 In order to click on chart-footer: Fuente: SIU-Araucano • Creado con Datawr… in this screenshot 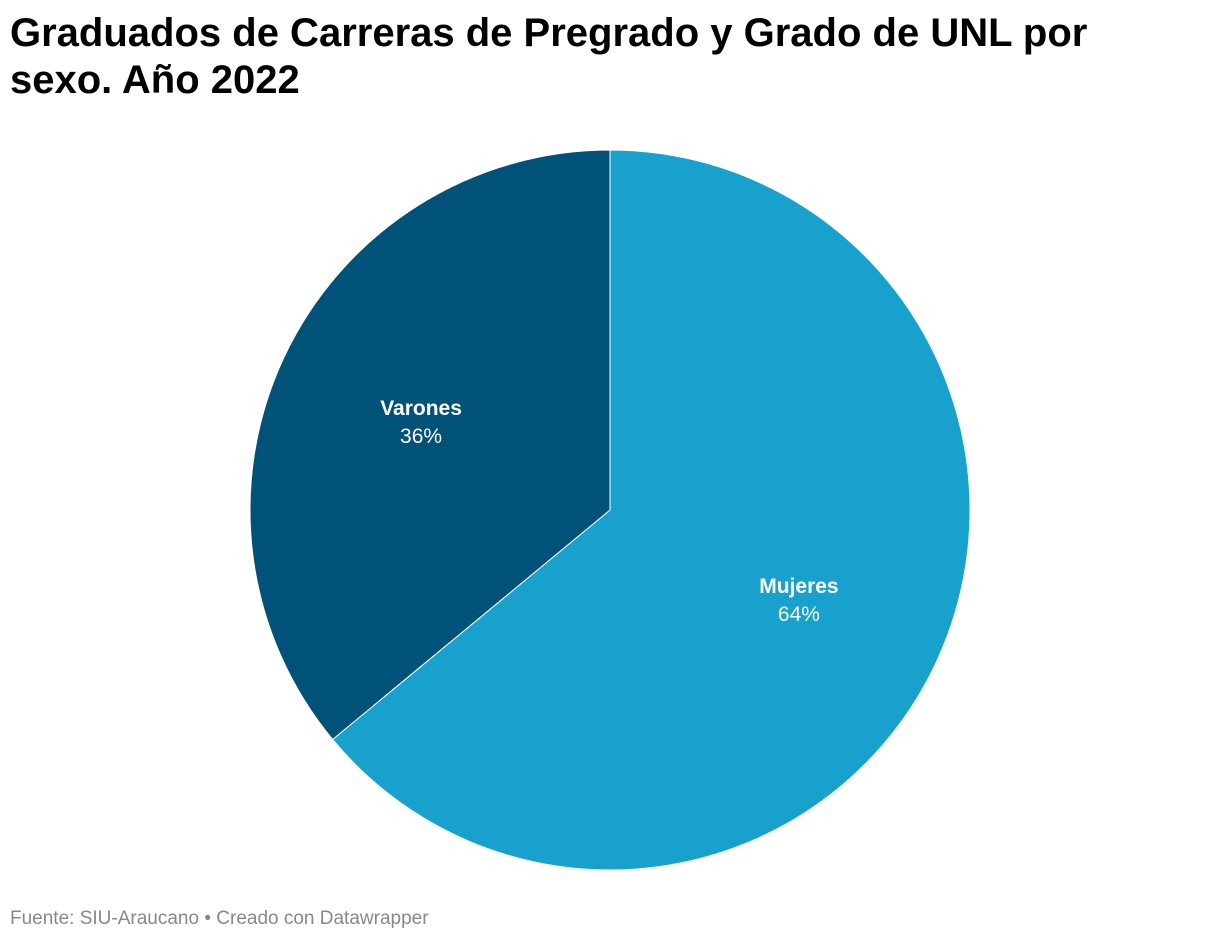, I will do `click(219, 919)`.